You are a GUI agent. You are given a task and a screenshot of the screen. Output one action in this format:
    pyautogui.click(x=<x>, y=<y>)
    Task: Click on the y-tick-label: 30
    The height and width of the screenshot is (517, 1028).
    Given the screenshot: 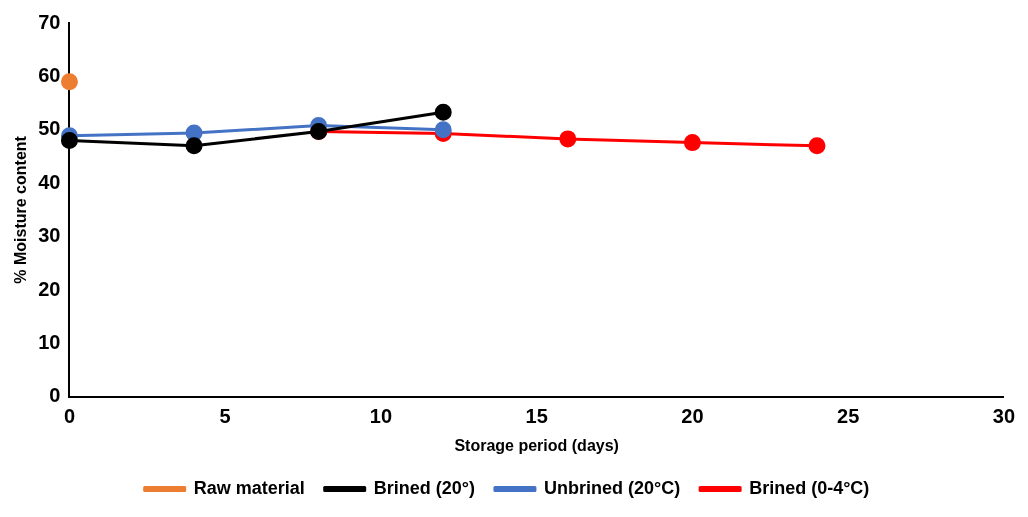 What is the action you would take?
    pyautogui.click(x=49, y=235)
    